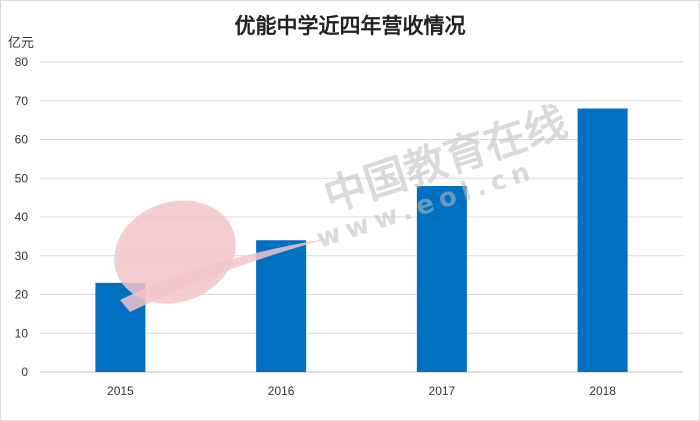  Describe the element at coordinates (22, 101) in the screenshot. I see `y-tick-label: 70` at that location.